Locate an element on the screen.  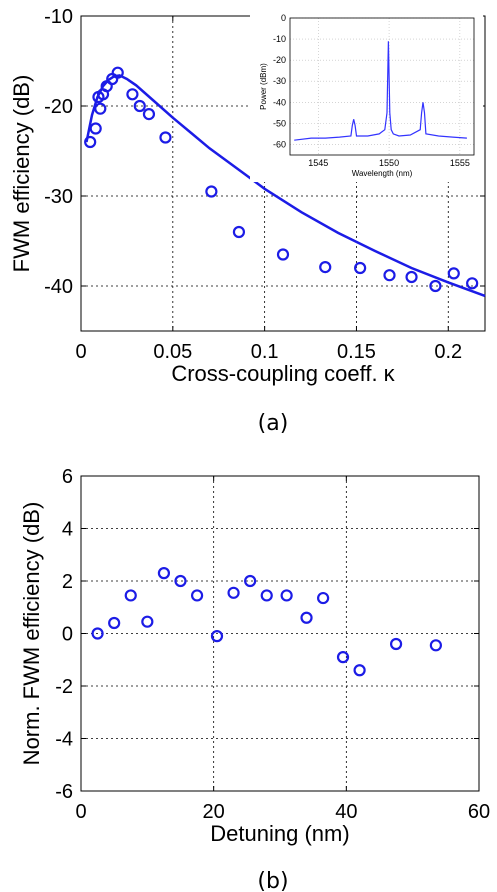
y-tick-label: -6 is located at coordinates (64, 792).